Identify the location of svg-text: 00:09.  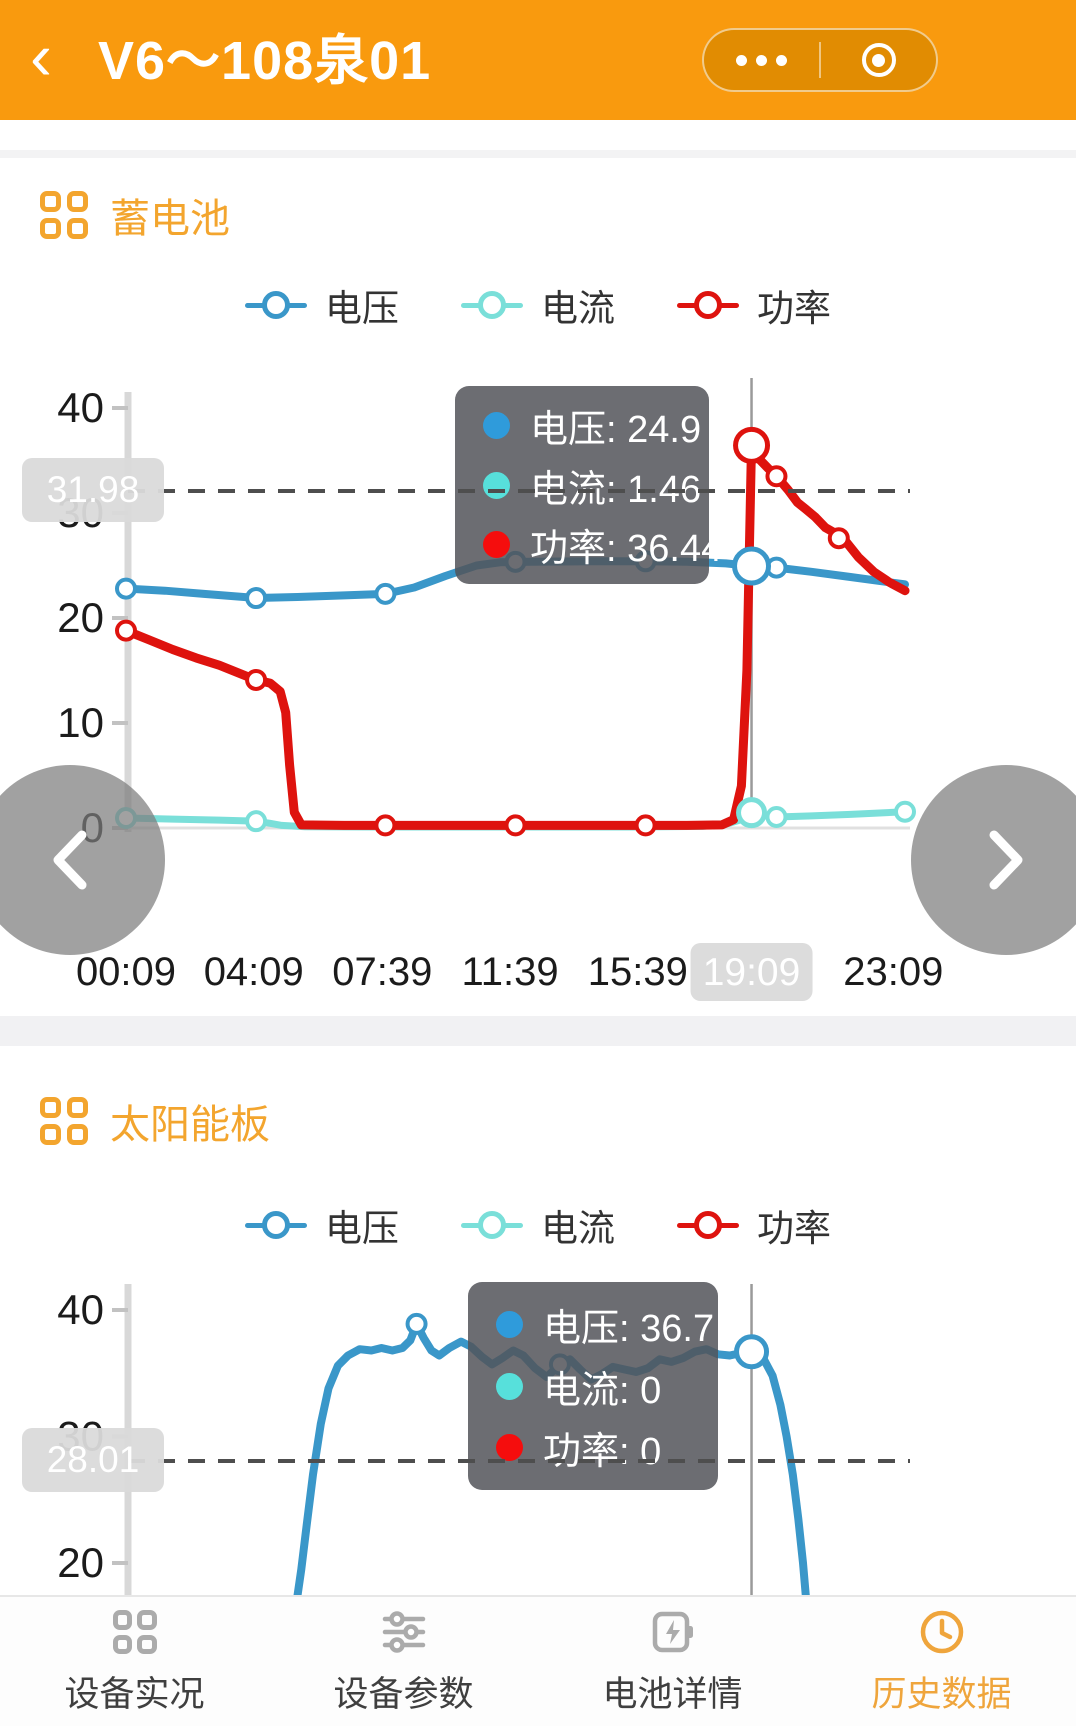
(126, 972).